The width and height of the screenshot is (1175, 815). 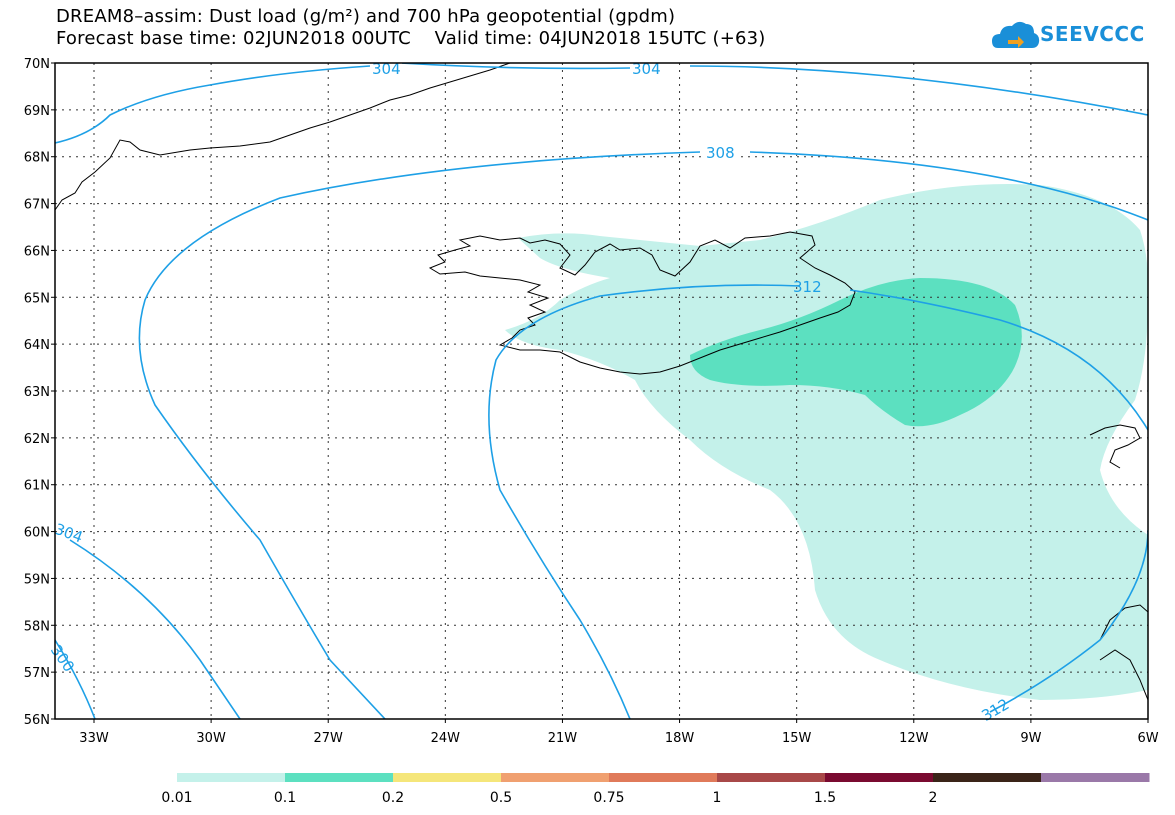 What do you see at coordinates (285, 798) in the screenshot?
I see `colorbar-label: 0.1` at bounding box center [285, 798].